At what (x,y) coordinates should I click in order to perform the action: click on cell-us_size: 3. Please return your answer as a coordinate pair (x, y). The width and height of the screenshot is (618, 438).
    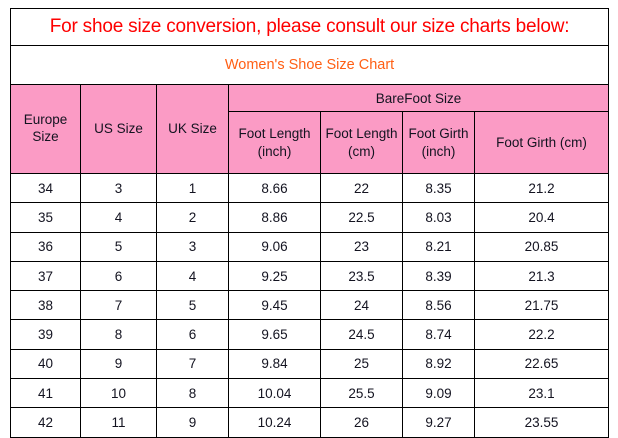
    Looking at the image, I should click on (118, 188).